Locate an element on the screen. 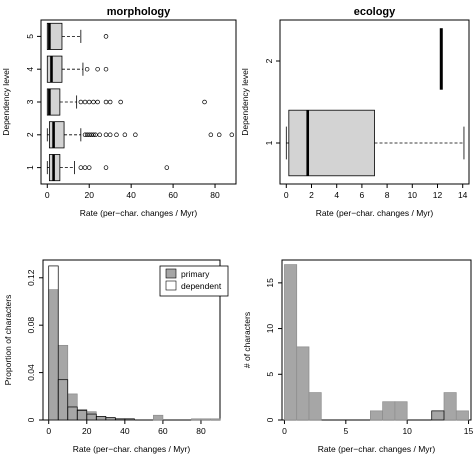 Image resolution: width=474 pixels, height=472 pixels. y-tick-label: 2 is located at coordinates (269, 60).